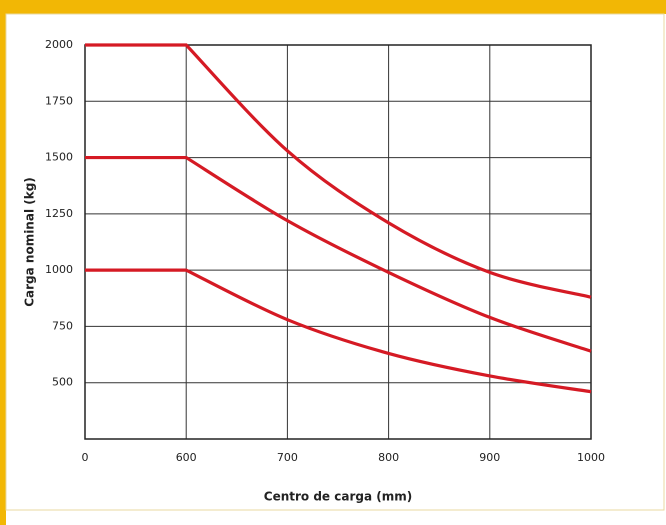 This screenshot has width=666, height=525. I want to click on x-tick-label: 800, so click(388, 457).